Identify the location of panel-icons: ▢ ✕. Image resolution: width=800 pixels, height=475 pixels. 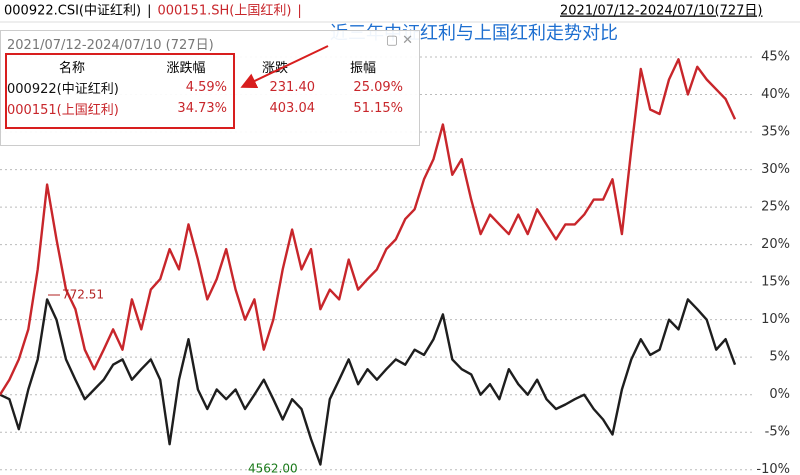
(399, 40).